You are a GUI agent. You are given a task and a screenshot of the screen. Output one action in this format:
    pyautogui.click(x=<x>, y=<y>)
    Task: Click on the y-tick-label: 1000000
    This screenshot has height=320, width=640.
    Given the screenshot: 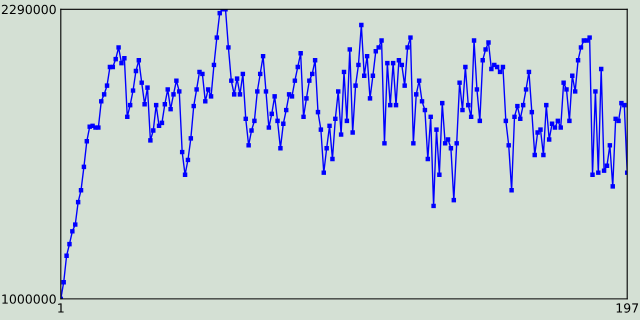 What is the action you would take?
    pyautogui.click(x=29, y=299)
    